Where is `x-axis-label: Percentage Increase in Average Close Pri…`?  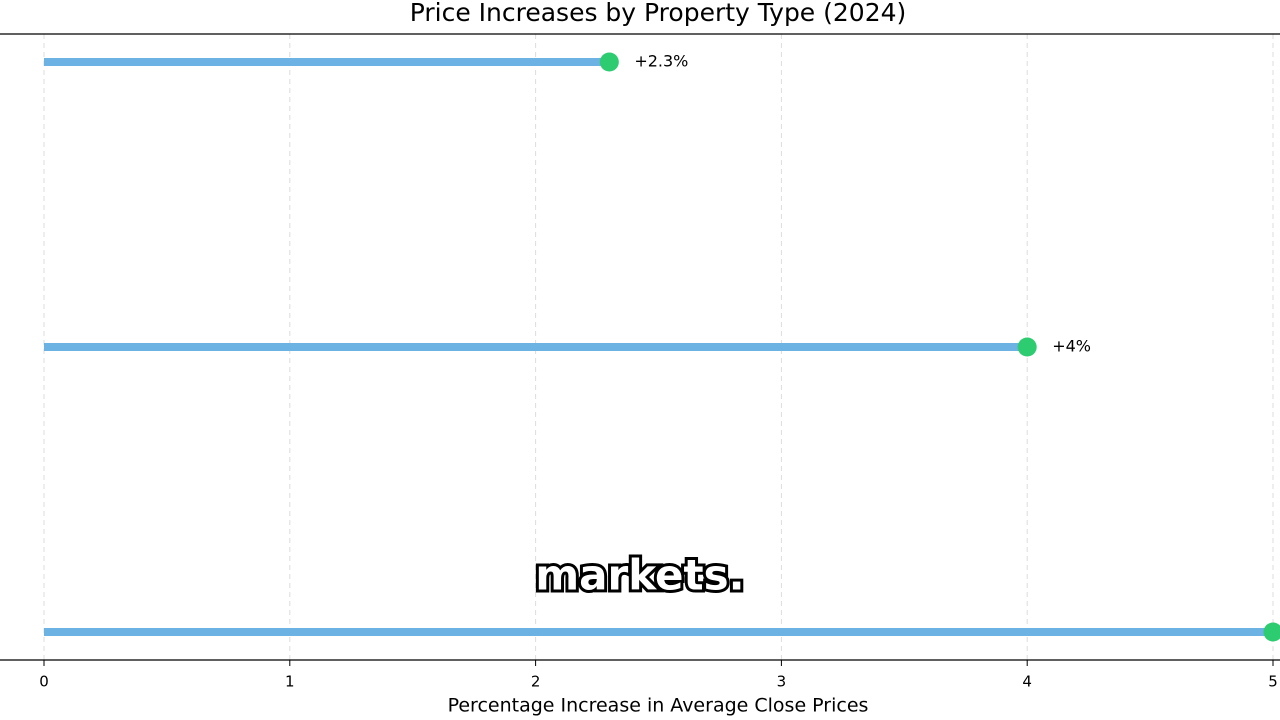
x-axis-label: Percentage Increase in Average Close Pri… is located at coordinates (658, 706).